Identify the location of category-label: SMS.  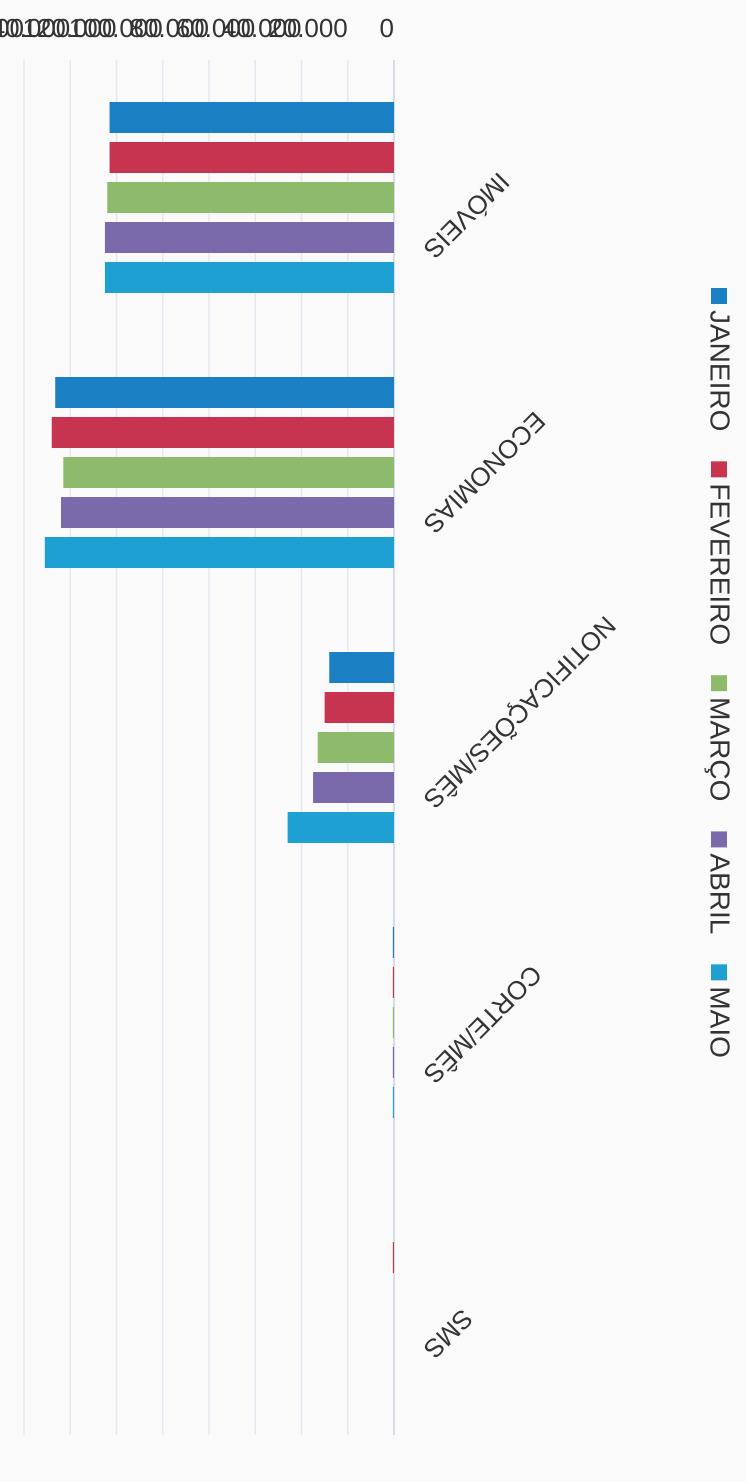
(448, 1333).